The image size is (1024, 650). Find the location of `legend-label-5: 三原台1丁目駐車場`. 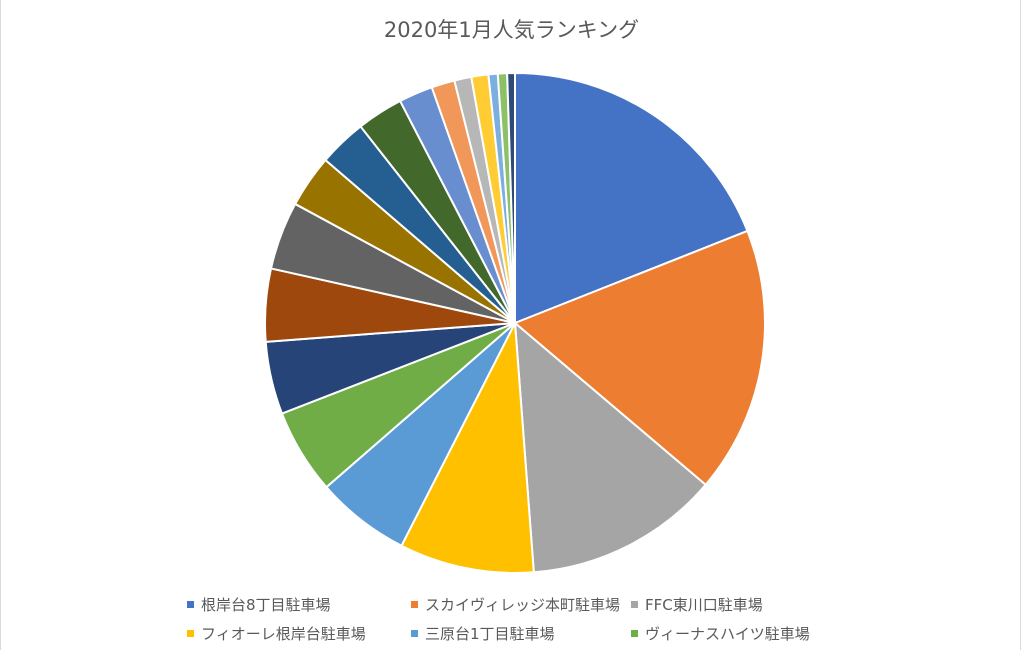

legend-label-5: 三原台1丁目駐車場 is located at coordinates (490, 634).